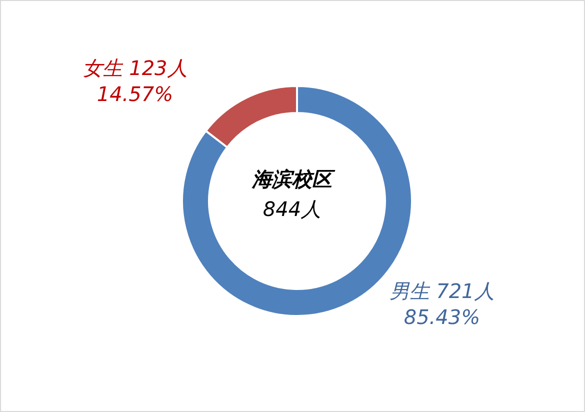 Image resolution: width=585 pixels, height=412 pixels. I want to click on slice-label: 女生 123人 14.57%, so click(135, 81).